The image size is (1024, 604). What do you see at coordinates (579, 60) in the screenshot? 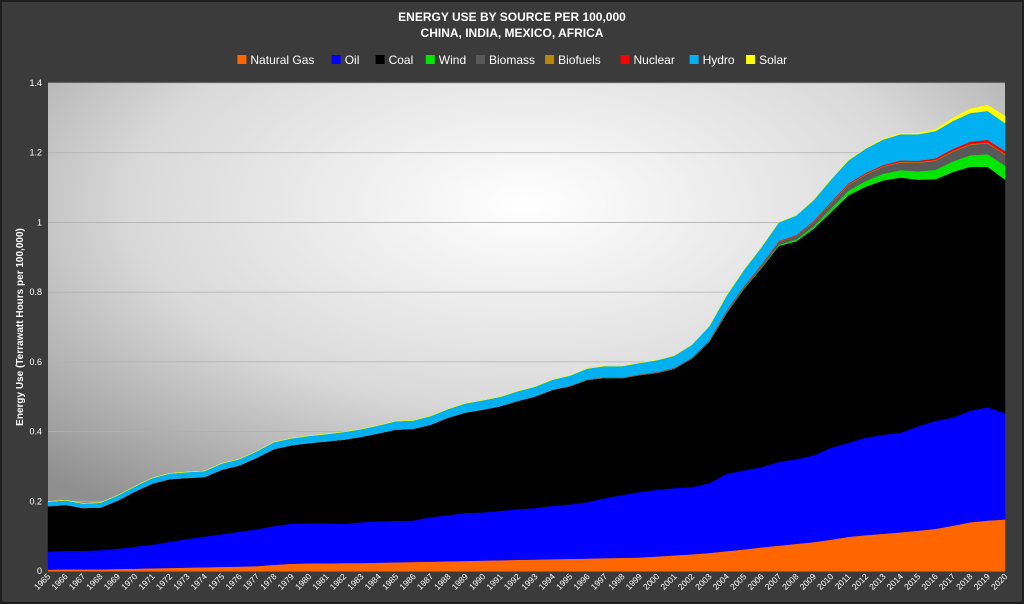
I see `legend-label: Biofuels` at bounding box center [579, 60].